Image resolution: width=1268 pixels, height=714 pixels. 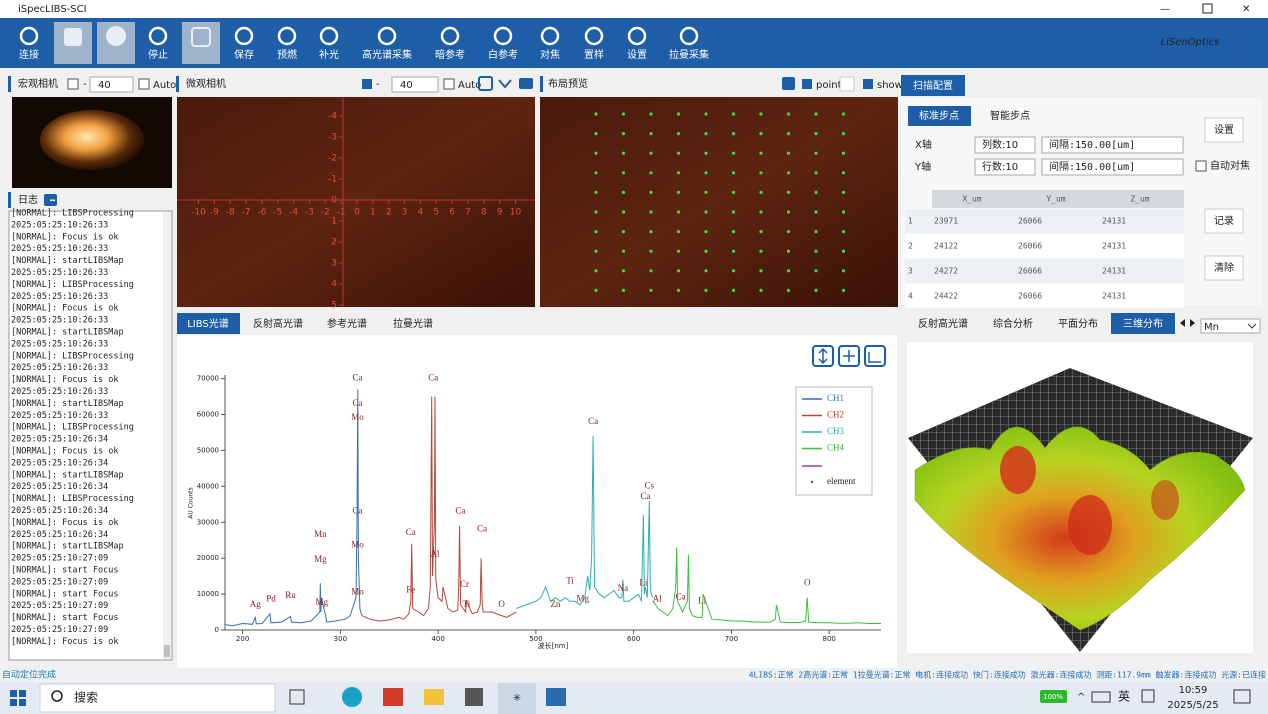 I want to click on zoom-y-button, so click(x=823, y=356).